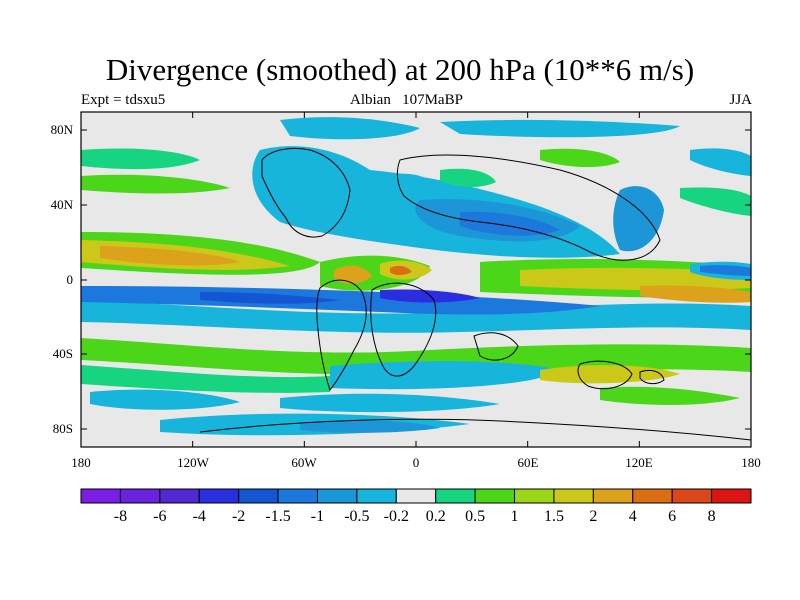 The image size is (800, 600). I want to click on coastline-south-america, so click(341, 335).